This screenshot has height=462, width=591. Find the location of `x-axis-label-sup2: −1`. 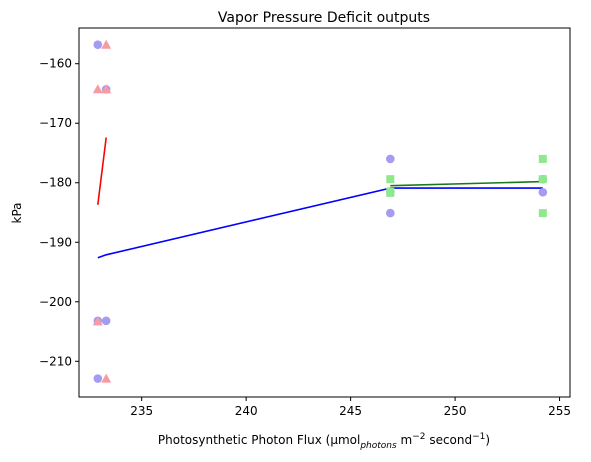

x-axis-label-sup2: −1 is located at coordinates (478, 437).